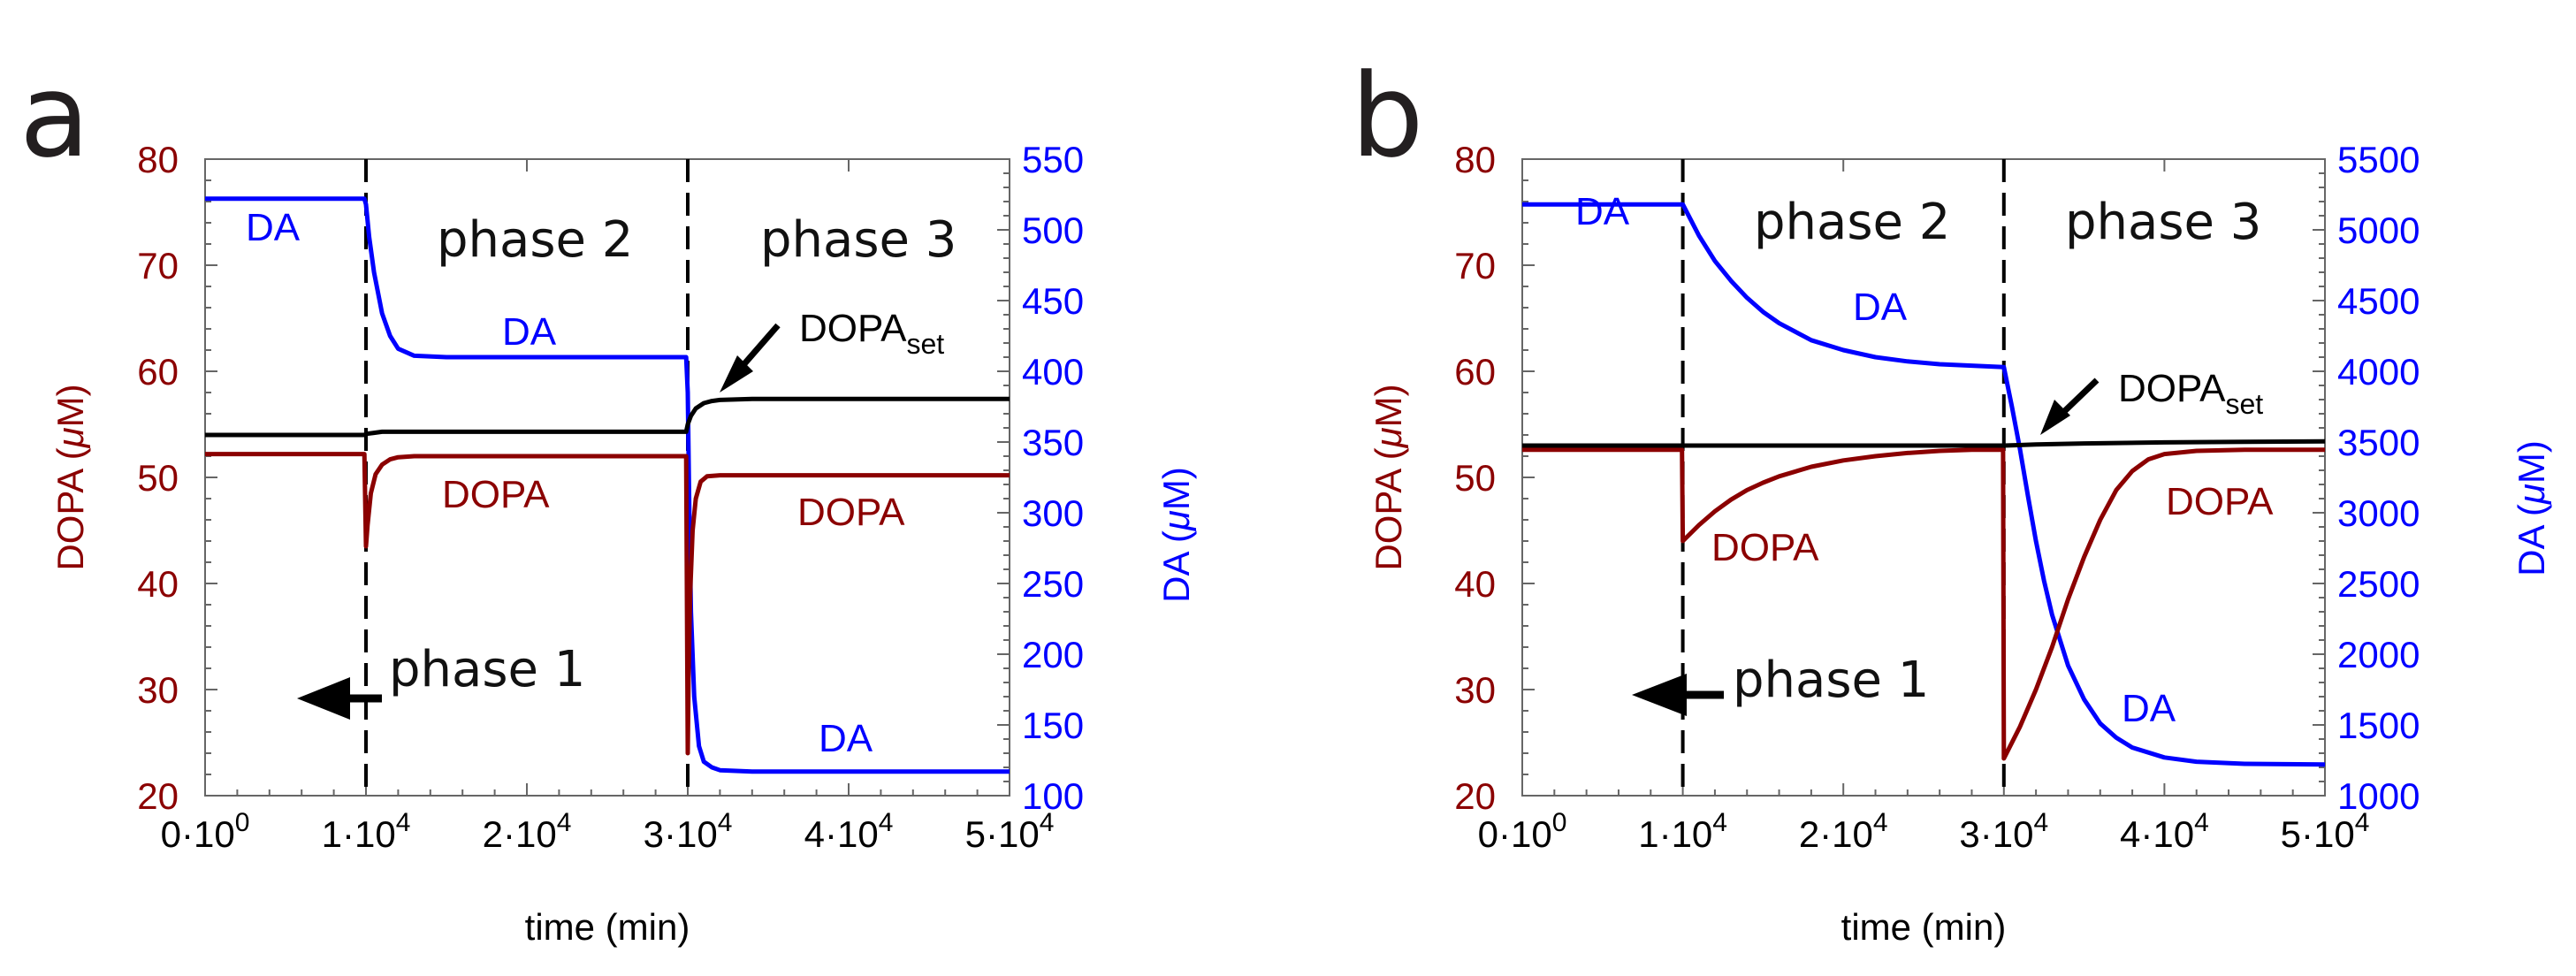 The height and width of the screenshot is (976, 2576). Describe the element at coordinates (736, 374) in the screenshot. I see `panel-a-dopa-set-arrow-icon` at that location.